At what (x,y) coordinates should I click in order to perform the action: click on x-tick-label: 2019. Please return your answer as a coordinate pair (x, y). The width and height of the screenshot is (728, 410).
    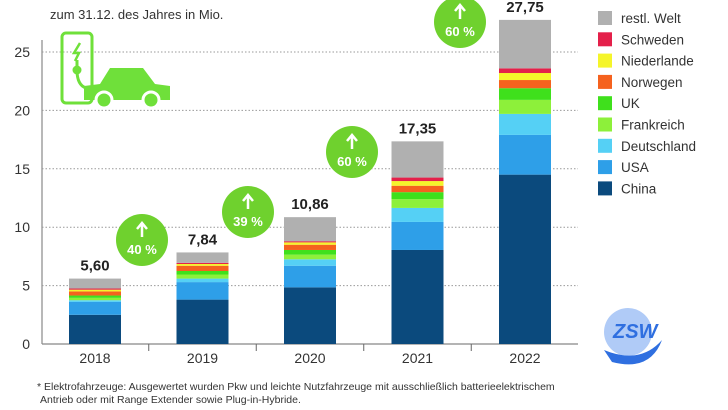
    Looking at the image, I should click on (202, 358).